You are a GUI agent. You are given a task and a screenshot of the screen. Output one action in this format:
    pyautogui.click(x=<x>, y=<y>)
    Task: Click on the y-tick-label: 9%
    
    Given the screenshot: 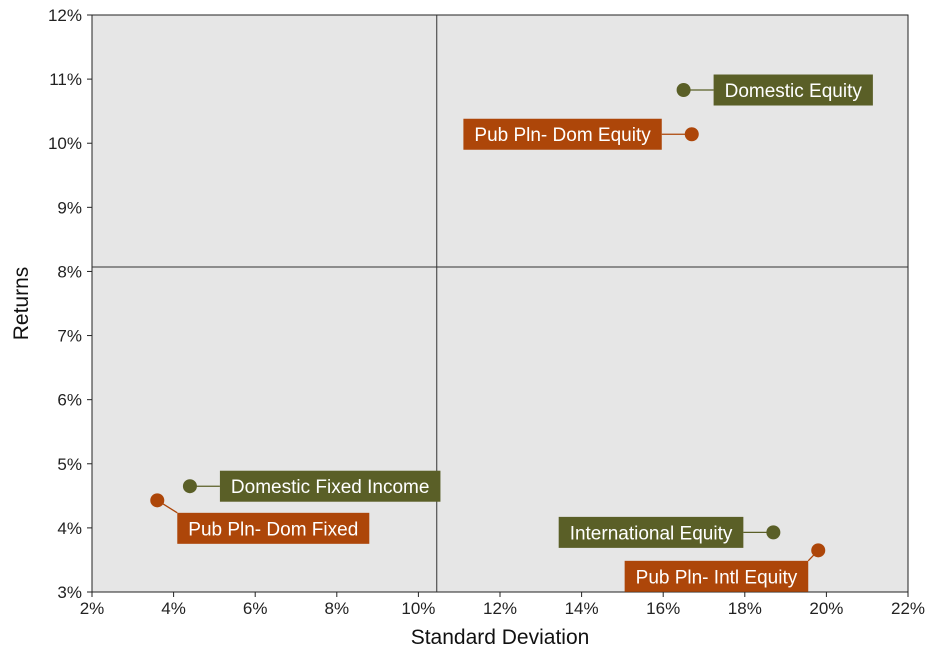 What is the action you would take?
    pyautogui.click(x=69, y=207)
    